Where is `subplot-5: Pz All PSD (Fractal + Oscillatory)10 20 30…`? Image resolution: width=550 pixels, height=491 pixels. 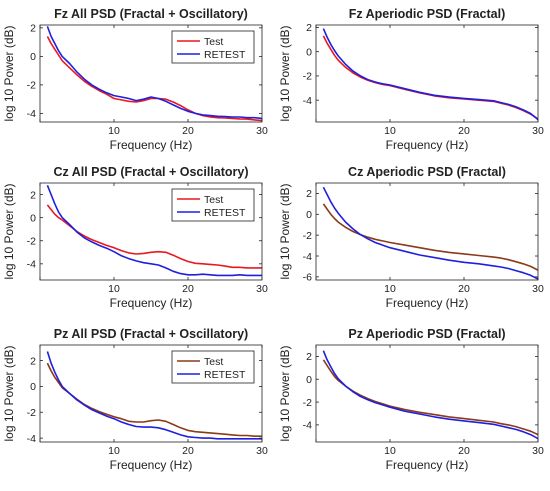 subplot-5: Pz All PSD (Fractal + Oscillatory)10 20 30… is located at coordinates (135, 399).